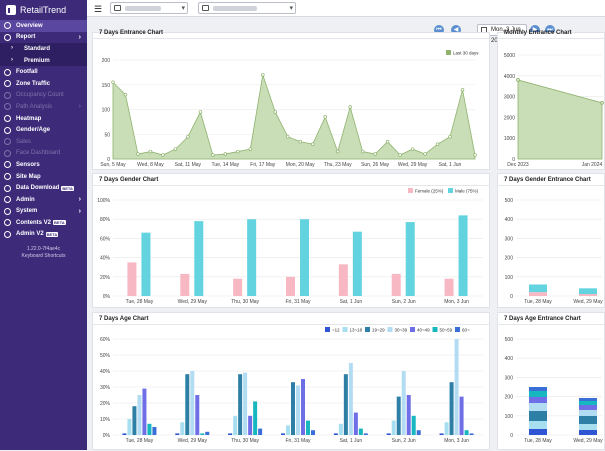 Image resolution: width=605 pixels, height=451 pixels. Describe the element at coordinates (7, 153) in the screenshot. I see `face-icon` at that location.